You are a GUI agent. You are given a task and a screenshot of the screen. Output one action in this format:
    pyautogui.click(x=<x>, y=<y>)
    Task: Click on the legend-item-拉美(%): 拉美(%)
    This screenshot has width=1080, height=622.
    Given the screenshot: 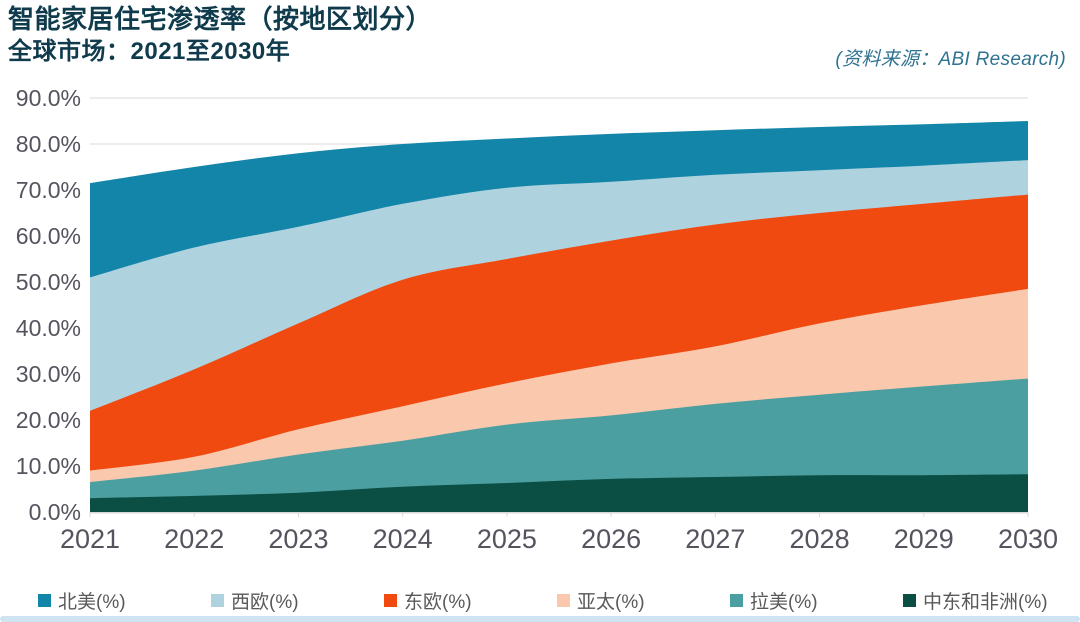 What is the action you would take?
    pyautogui.click(x=816, y=600)
    